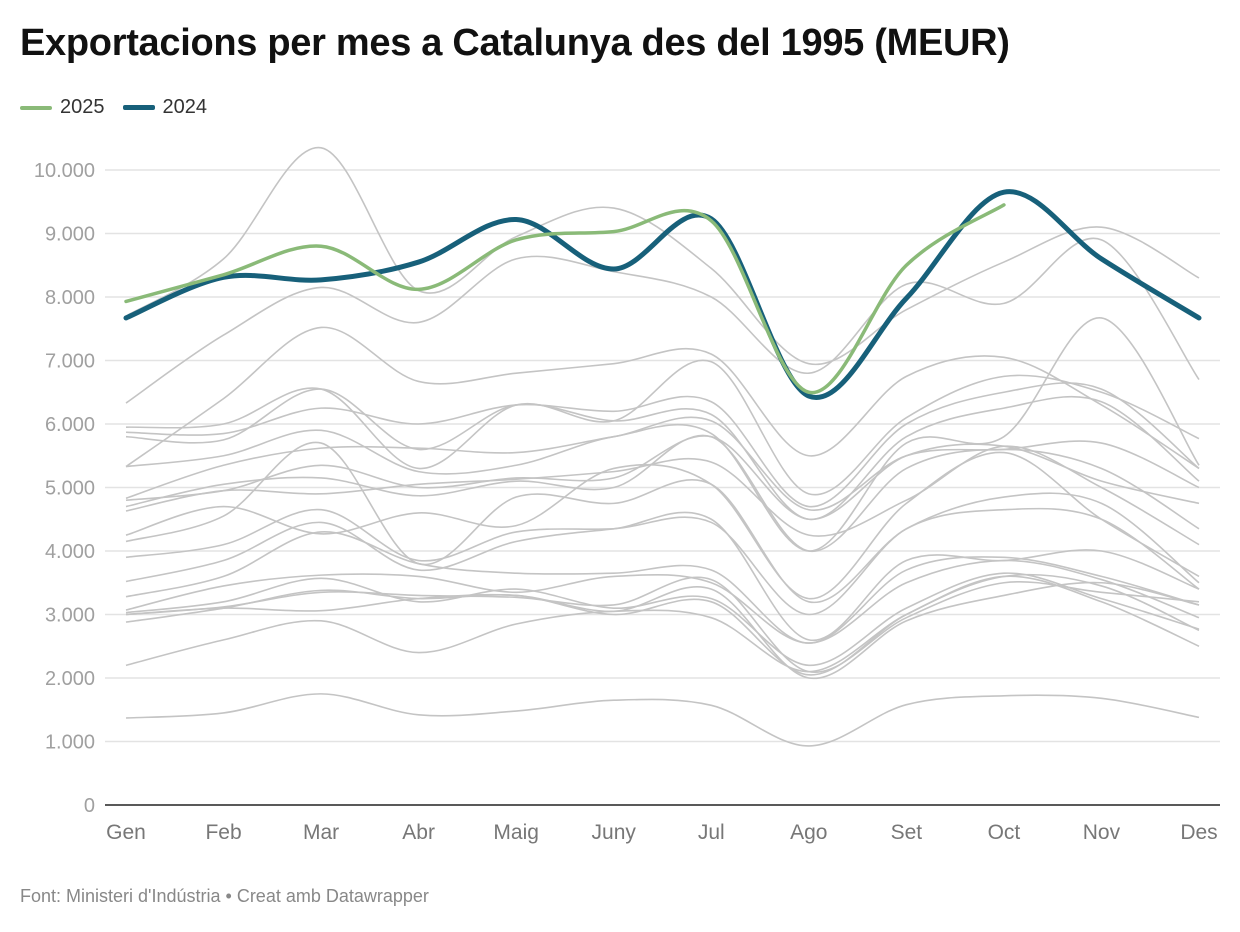 The width and height of the screenshot is (1240, 932). Describe the element at coordinates (138, 107) in the screenshot. I see `legend-swatch-2024` at that location.